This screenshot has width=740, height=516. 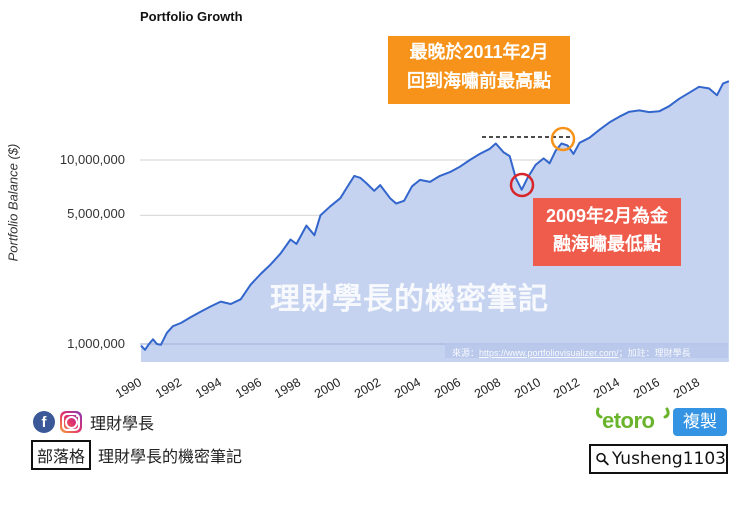 What do you see at coordinates (479, 81) in the screenshot?
I see `recovery-annotation-line2: 回到海嘯前最高點` at bounding box center [479, 81].